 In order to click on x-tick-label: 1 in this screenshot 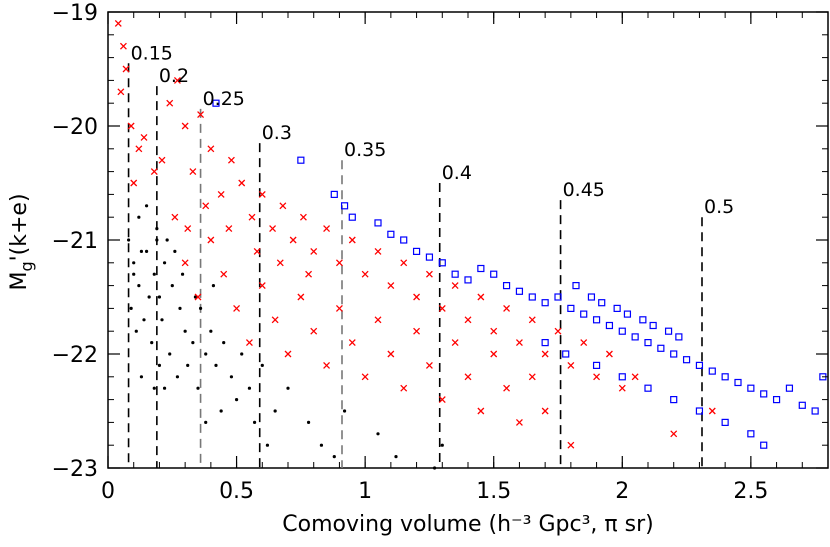, I will do `click(365, 491)`.